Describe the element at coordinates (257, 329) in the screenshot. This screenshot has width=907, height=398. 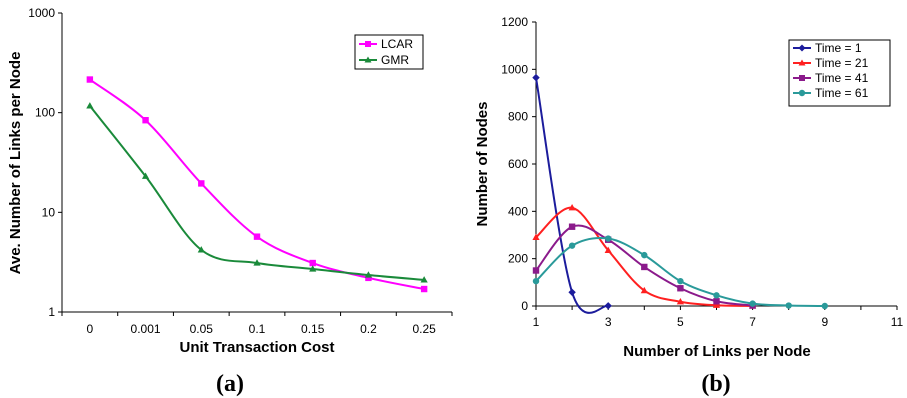
I see `chart-a-x-tick-label: 0.1` at that location.